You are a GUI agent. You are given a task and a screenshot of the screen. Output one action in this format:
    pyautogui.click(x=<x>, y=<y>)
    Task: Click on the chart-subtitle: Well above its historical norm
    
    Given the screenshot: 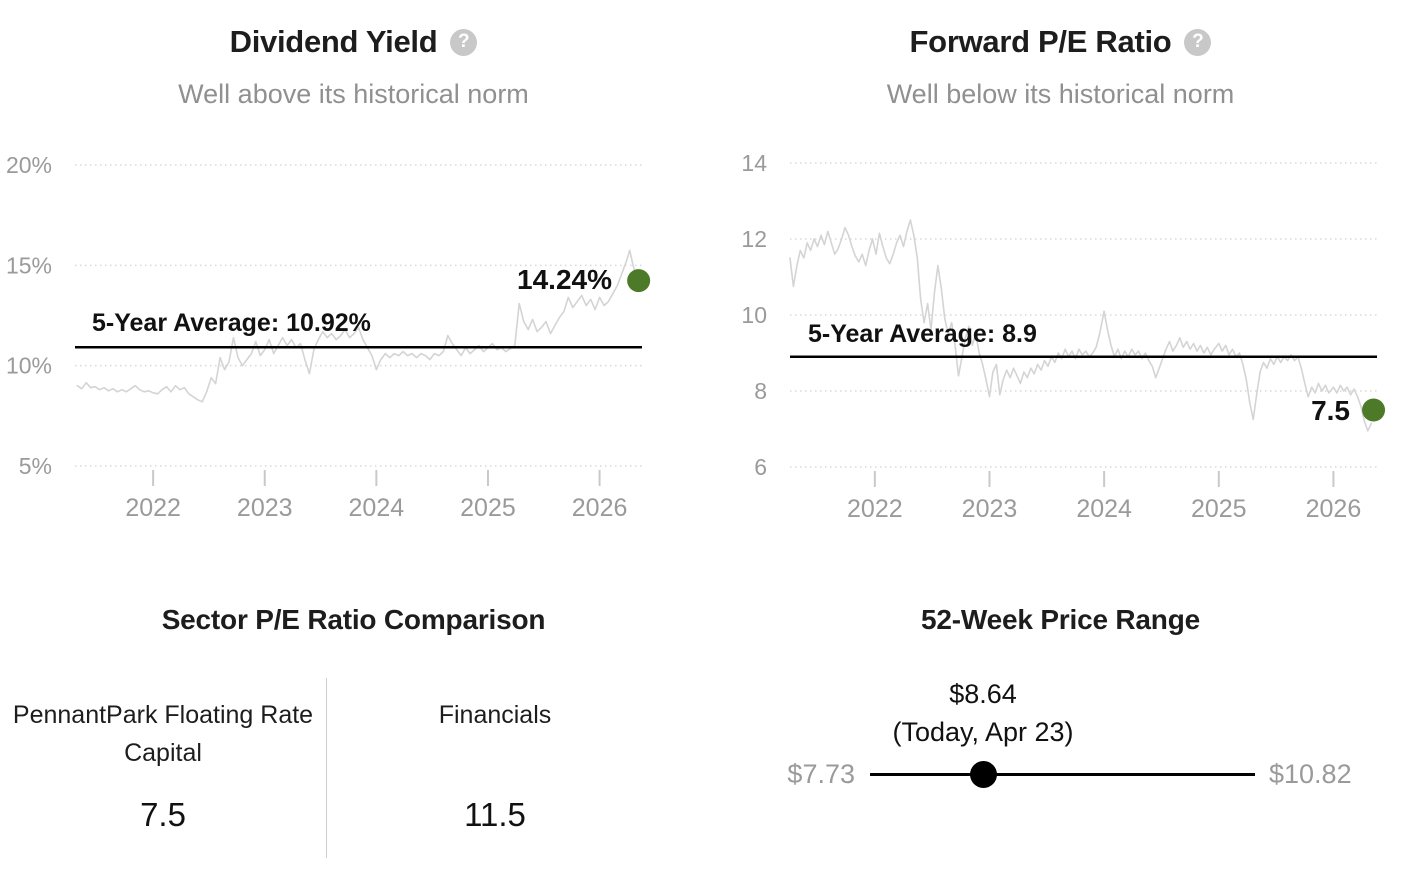 What is the action you would take?
    pyautogui.click(x=353, y=94)
    